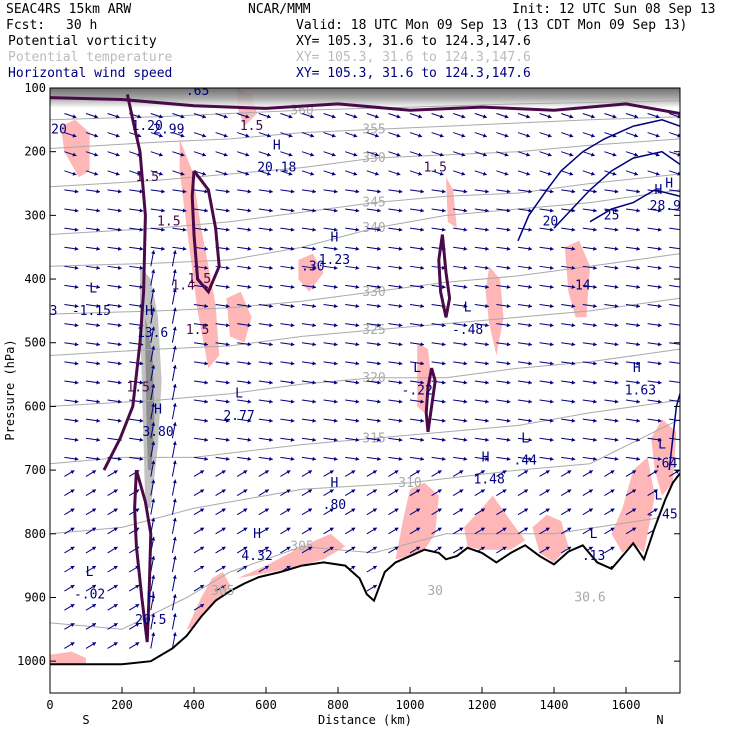 This screenshot has height=740, width=740. What do you see at coordinates (467, 330) in the screenshot?
I see `contour-label: -.48` at bounding box center [467, 330].